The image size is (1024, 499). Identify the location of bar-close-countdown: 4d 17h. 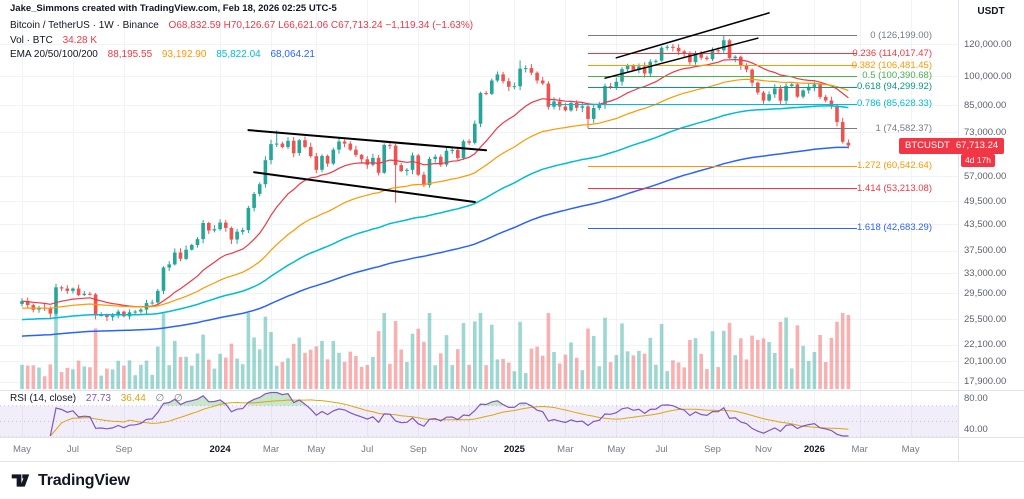
(978, 161).